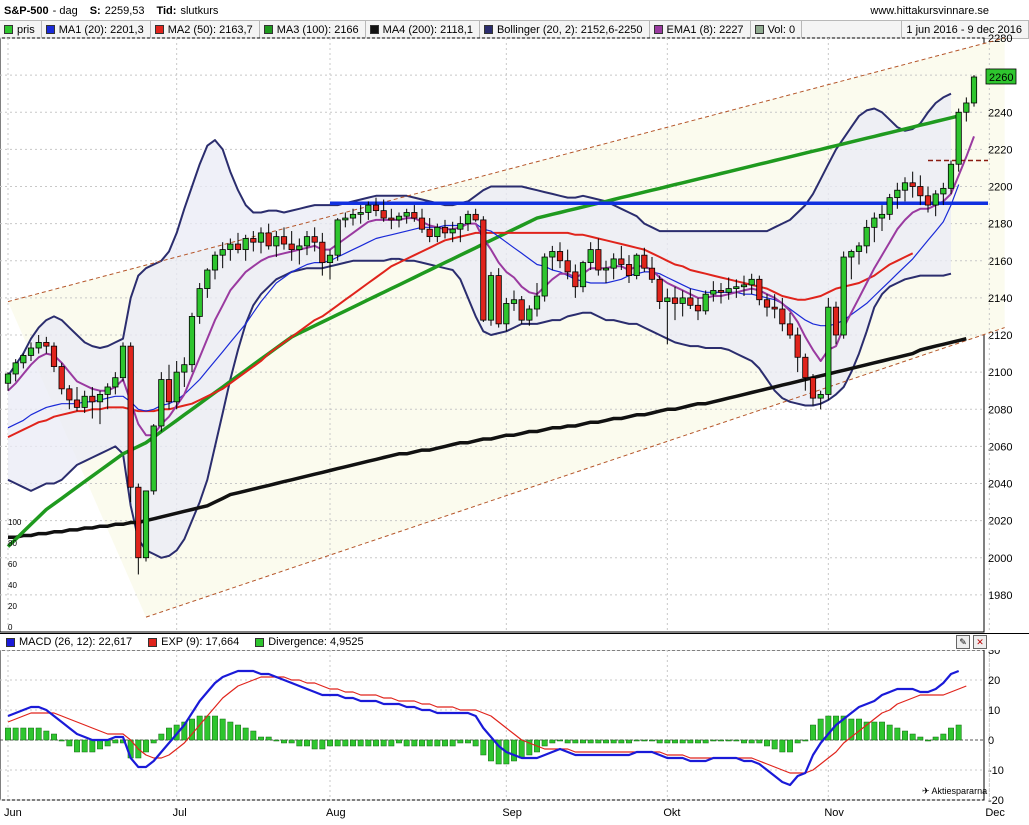  I want to click on legend-item-ma3: MA3 (100): 2166, so click(313, 29).